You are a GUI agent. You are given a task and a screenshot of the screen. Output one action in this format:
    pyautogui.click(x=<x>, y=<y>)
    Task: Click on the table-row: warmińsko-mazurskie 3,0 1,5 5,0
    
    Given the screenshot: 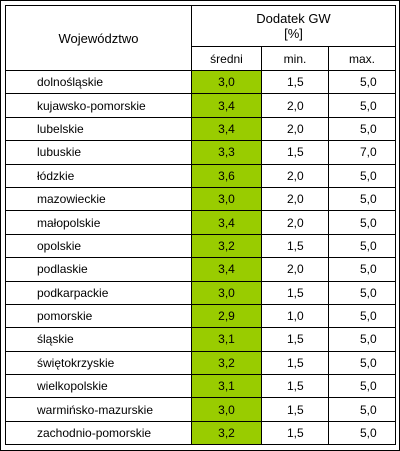 What is the action you would take?
    pyautogui.click(x=200, y=409)
    